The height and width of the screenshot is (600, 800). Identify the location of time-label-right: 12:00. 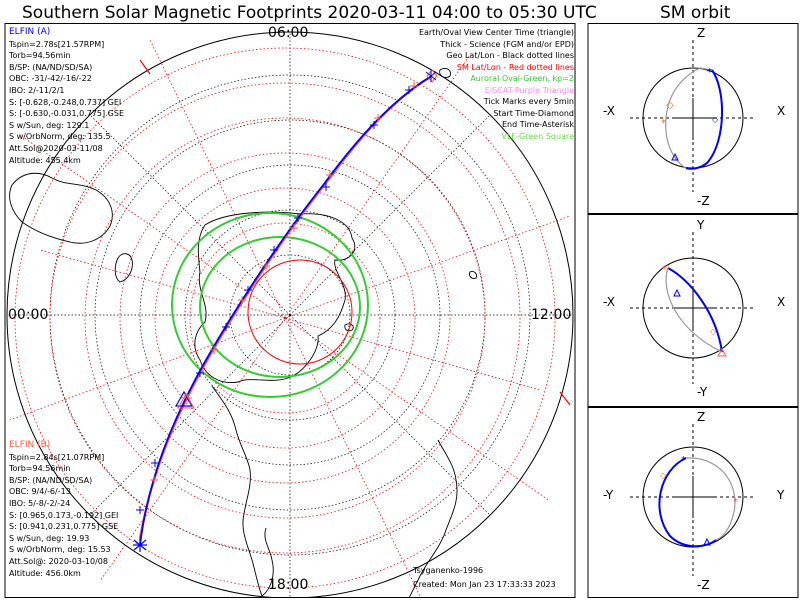
(551, 315).